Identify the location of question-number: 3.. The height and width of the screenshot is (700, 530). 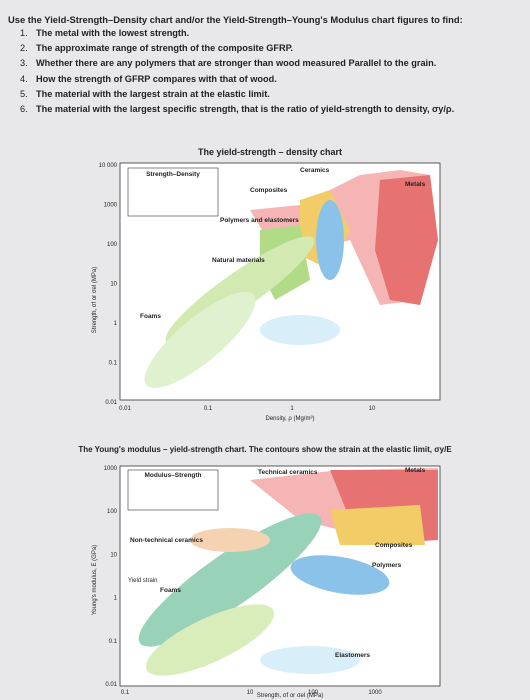
(24, 63).